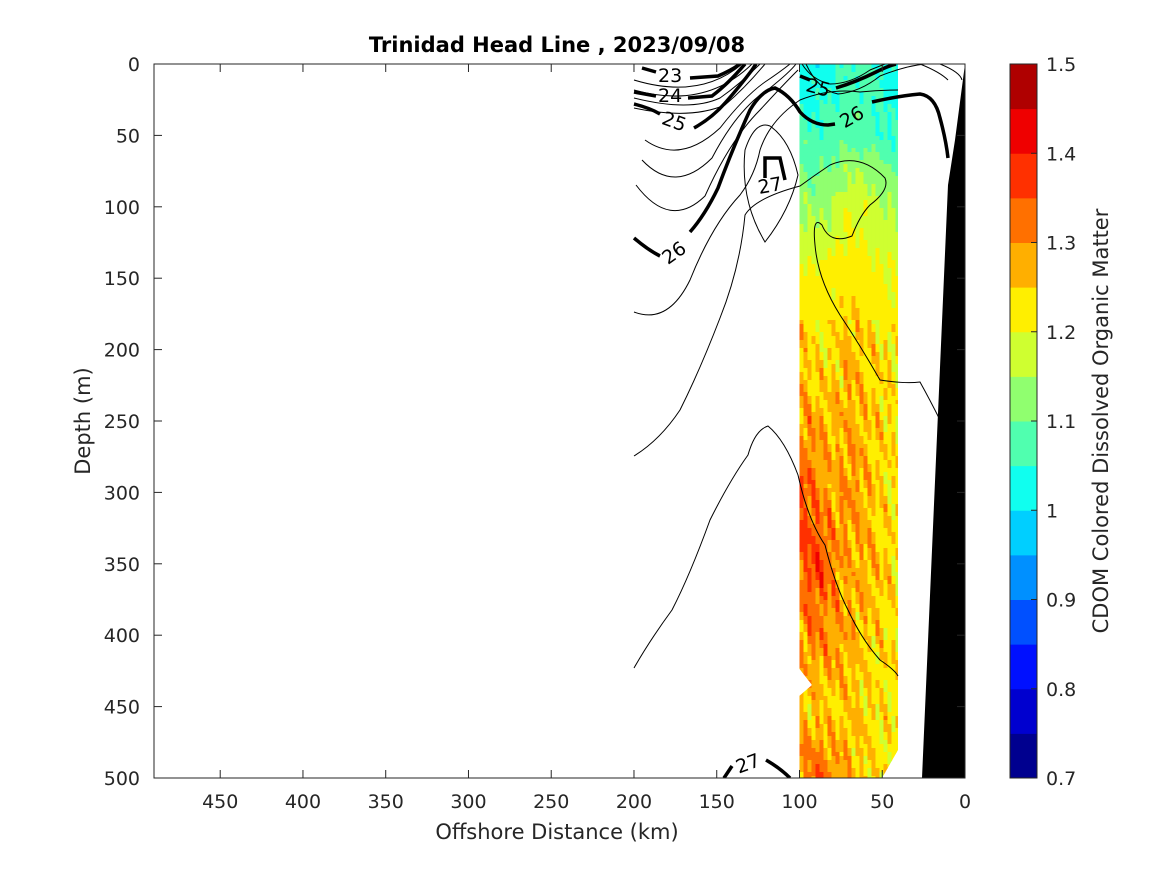  Describe the element at coordinates (122, 636) in the screenshot. I see `y-tick-label: 400` at that location.